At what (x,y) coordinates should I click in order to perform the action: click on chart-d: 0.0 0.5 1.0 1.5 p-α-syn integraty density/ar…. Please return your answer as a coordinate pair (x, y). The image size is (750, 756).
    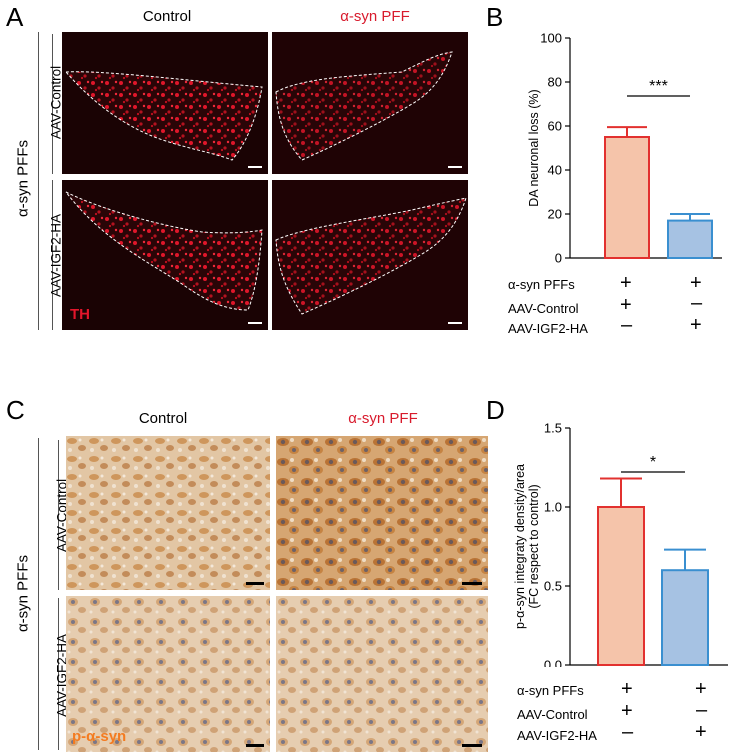
    Looking at the image, I should click on (615, 542).